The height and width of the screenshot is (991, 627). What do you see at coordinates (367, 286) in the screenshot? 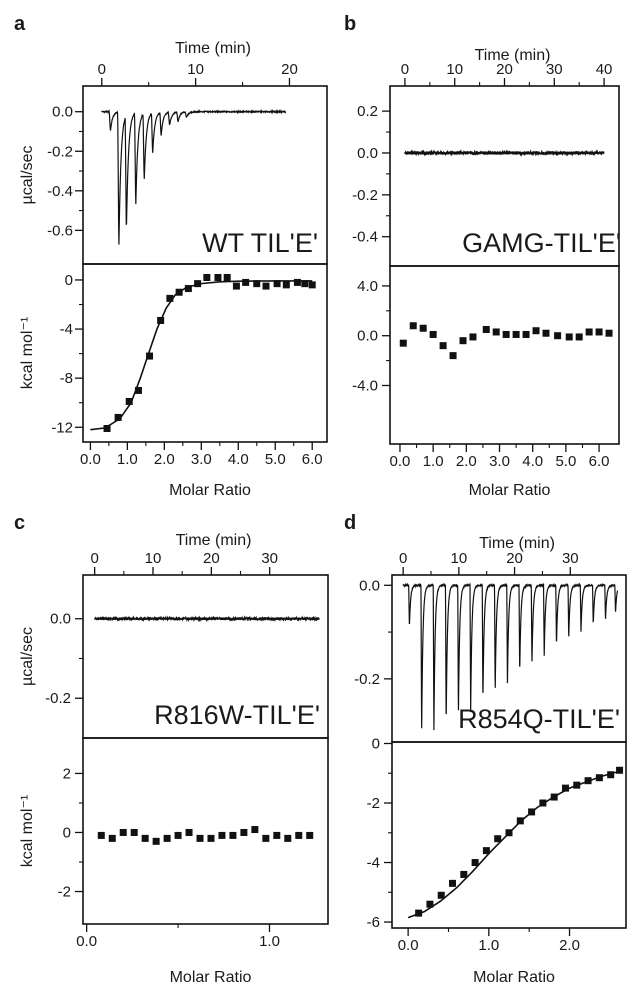
I see `panel-b-bottom-y-tick-label: 4.0` at bounding box center [367, 286].